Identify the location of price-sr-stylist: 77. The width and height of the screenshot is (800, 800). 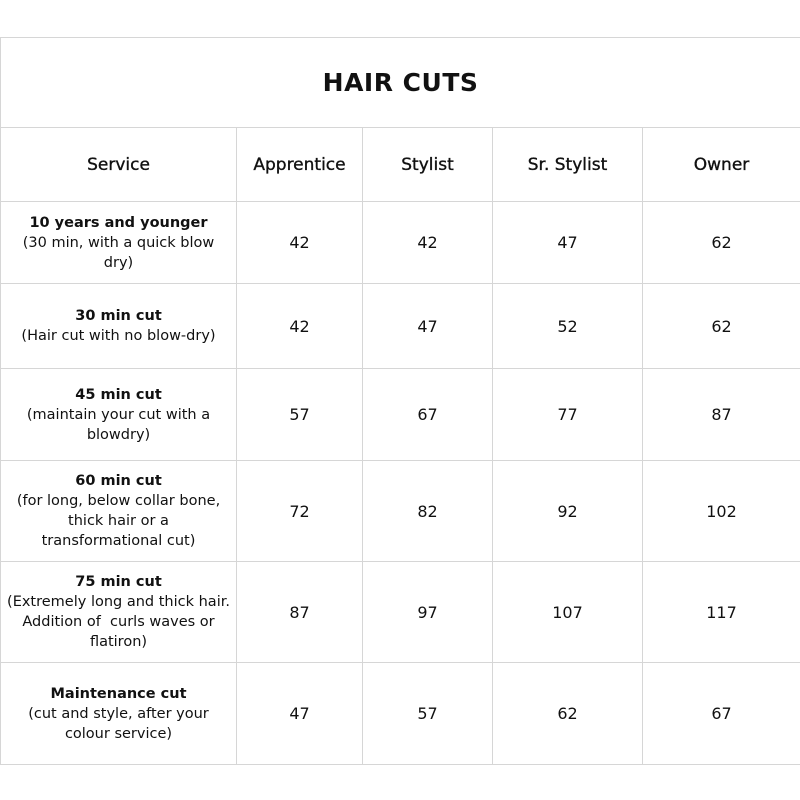
(567, 414).